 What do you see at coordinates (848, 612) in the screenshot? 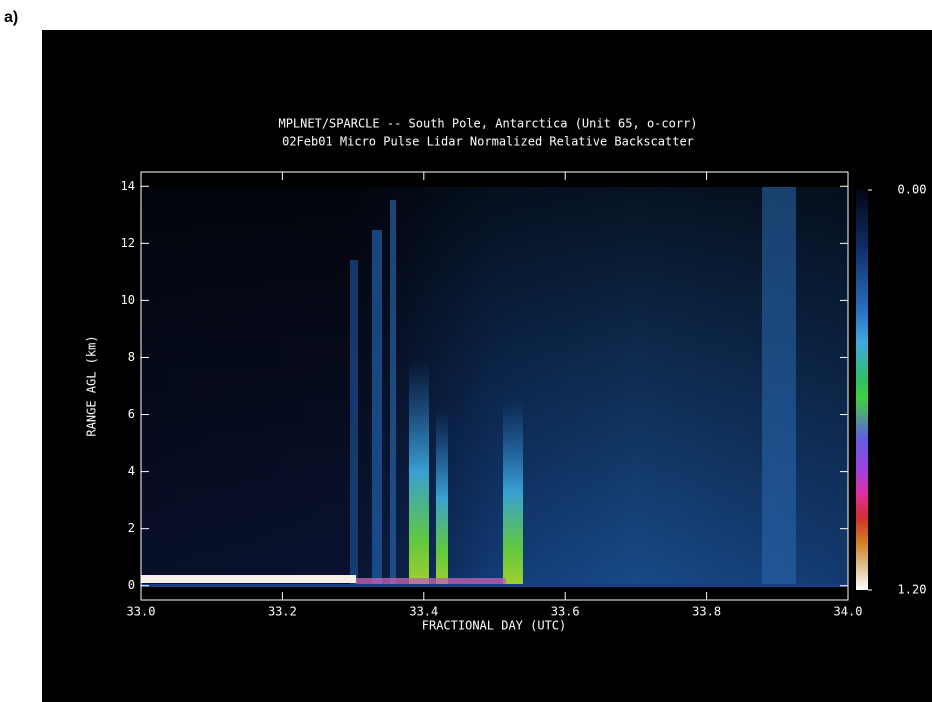
I see `x-tick-label: 34.0` at bounding box center [848, 612].